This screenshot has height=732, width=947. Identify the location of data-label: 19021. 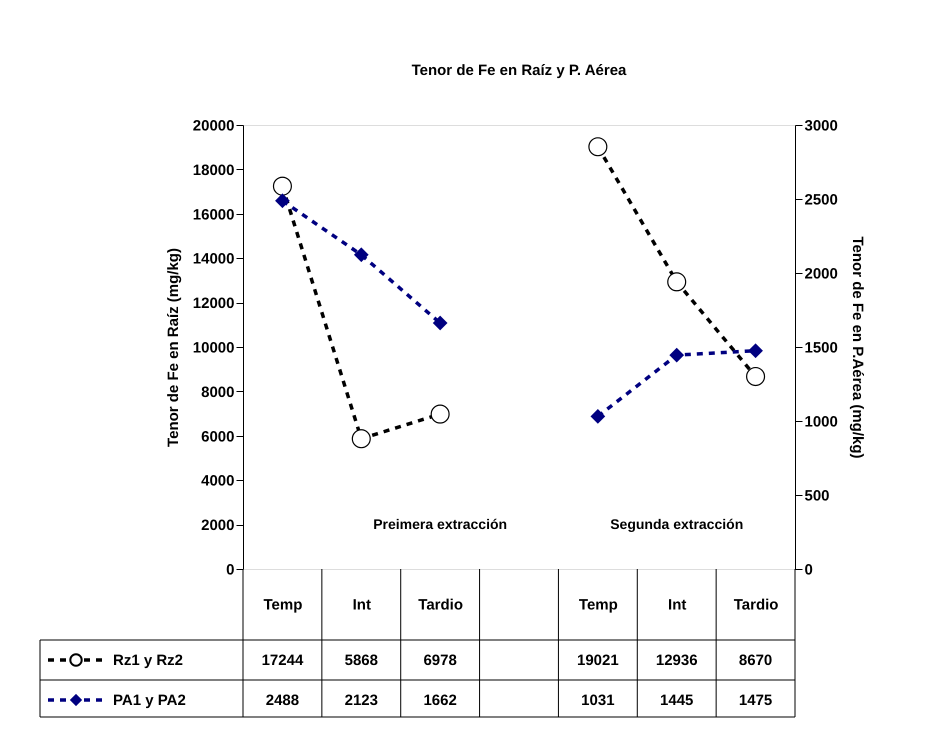
(598, 660).